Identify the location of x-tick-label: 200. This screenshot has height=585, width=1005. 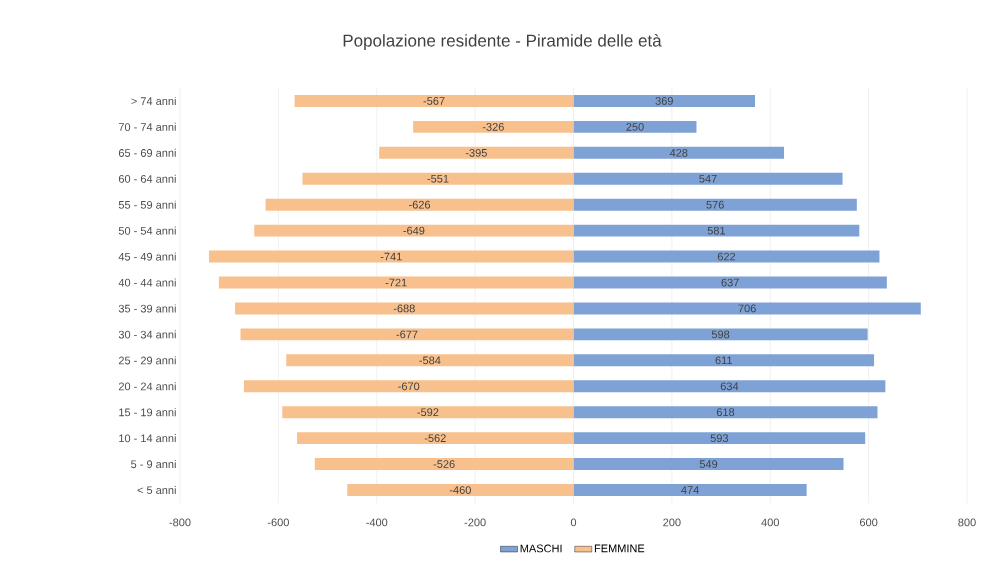
(672, 522).